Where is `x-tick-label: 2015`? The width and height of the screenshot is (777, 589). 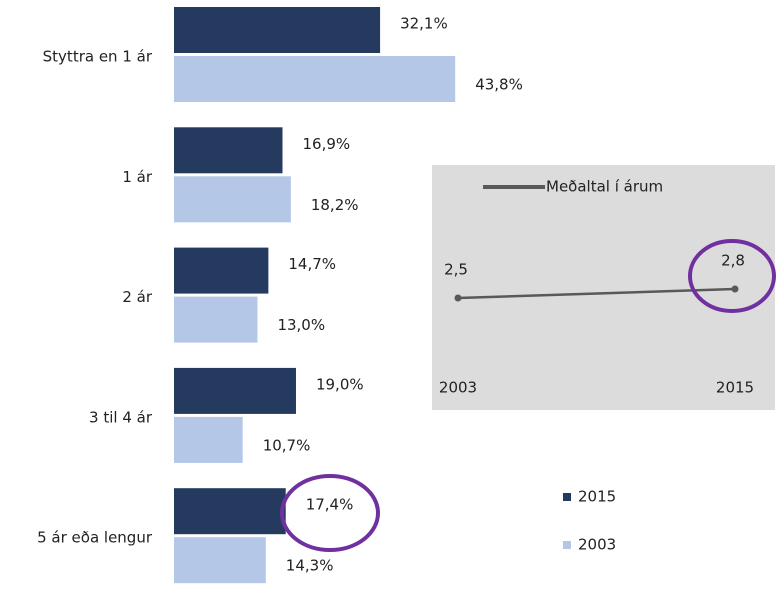
x-tick-label: 2015 is located at coordinates (735, 388).